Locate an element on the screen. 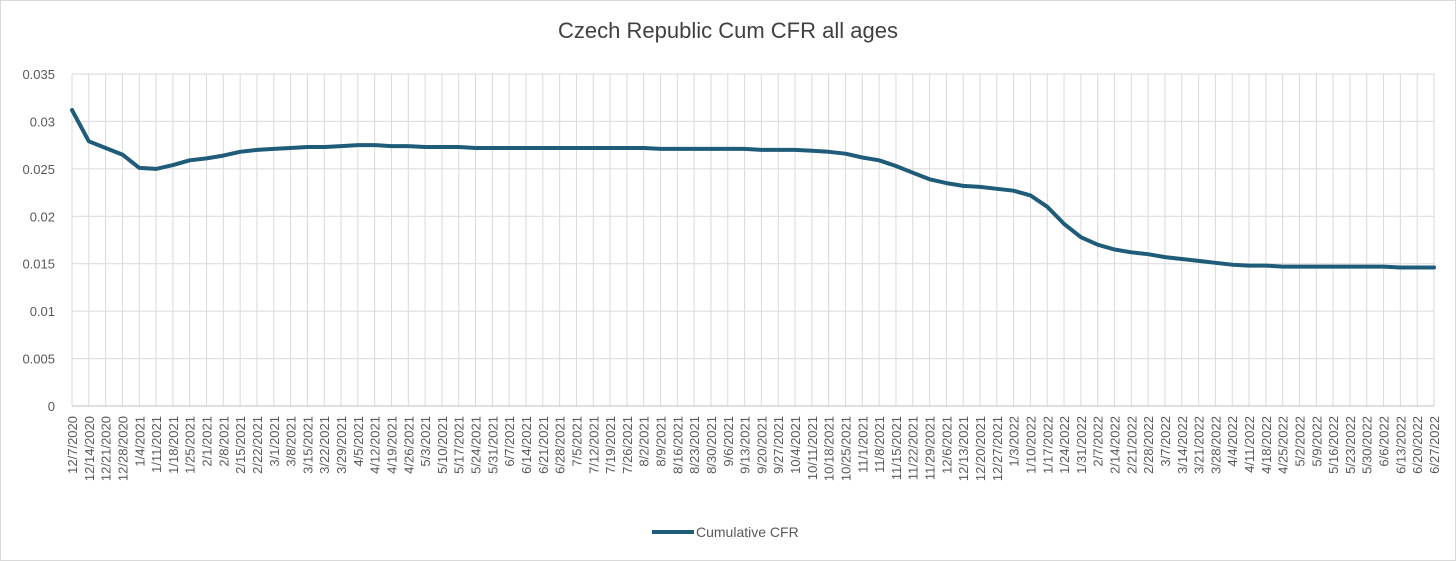  x-tick-label: 6/27/2022 is located at coordinates (1434, 445).